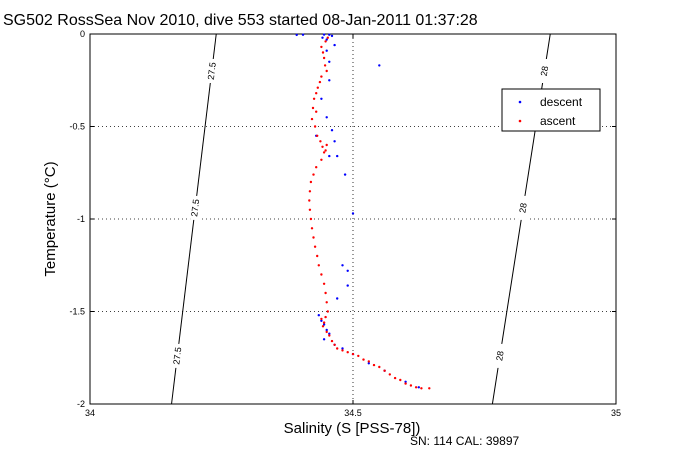 The height and width of the screenshot is (454, 681). What do you see at coordinates (77, 312) in the screenshot?
I see `y-tick-label: -1.5` at bounding box center [77, 312].